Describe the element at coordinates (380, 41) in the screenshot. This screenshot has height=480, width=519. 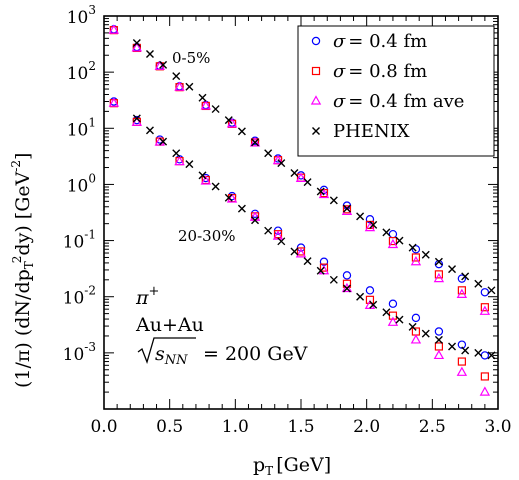
I see `legend-entry-label: σ = 0.4 fm` at that location.